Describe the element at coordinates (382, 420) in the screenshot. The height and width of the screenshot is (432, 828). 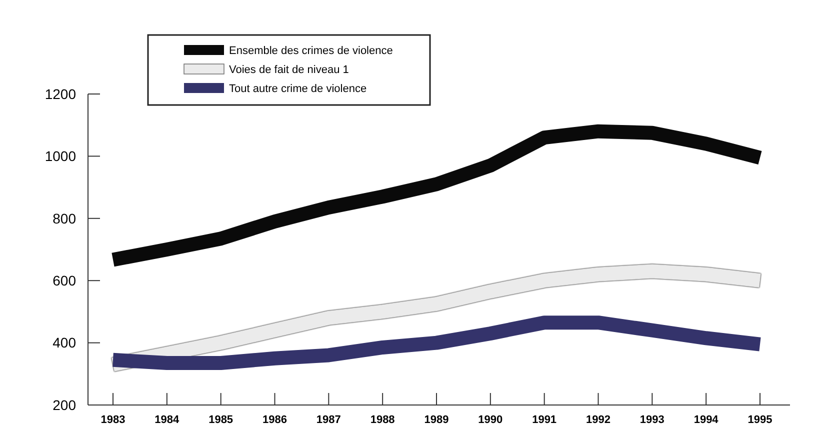
I see `x-tick-label: 1988` at that location.